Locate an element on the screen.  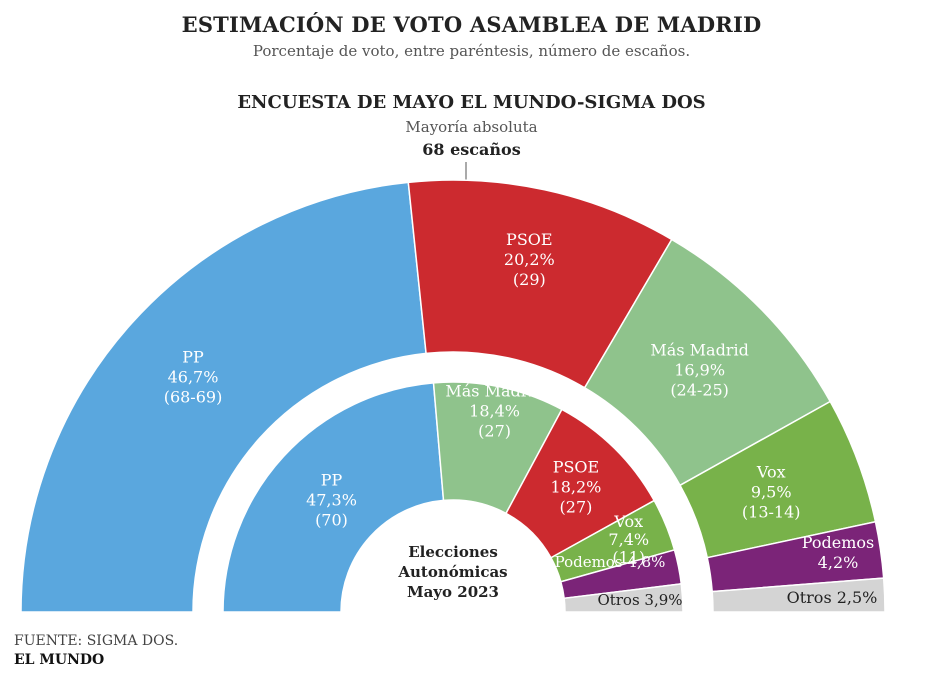
outer-label-podemos-name: Podemos is located at coordinates (838, 542).